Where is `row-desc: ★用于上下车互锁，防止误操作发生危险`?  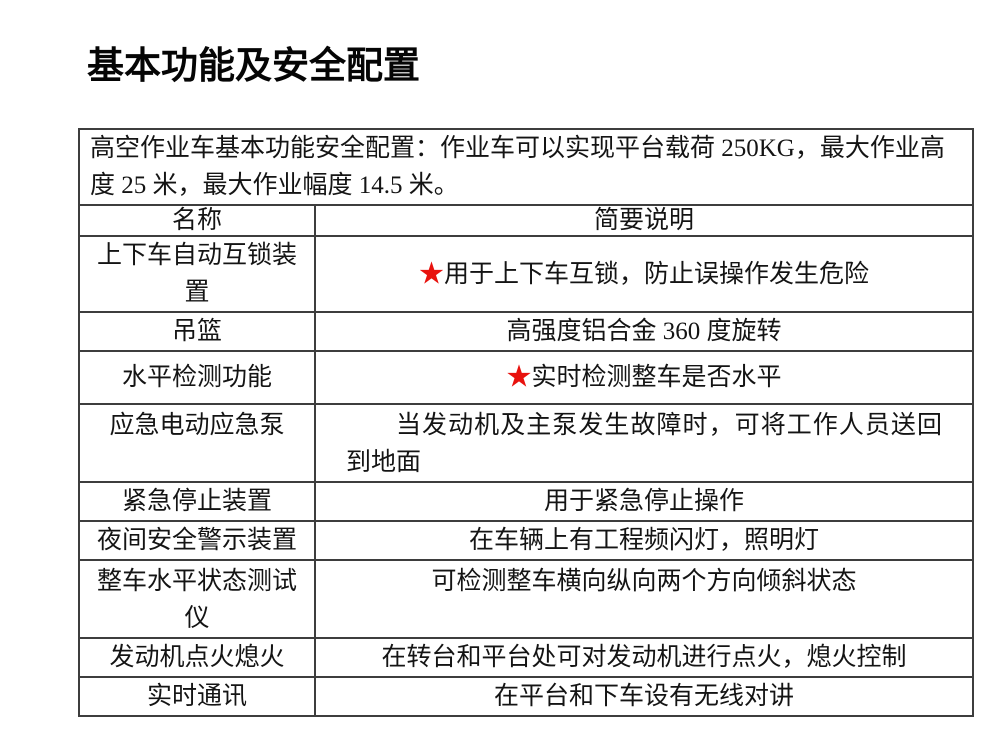
row-desc: ★用于上下车互锁，防止误操作发生危险 is located at coordinates (644, 274).